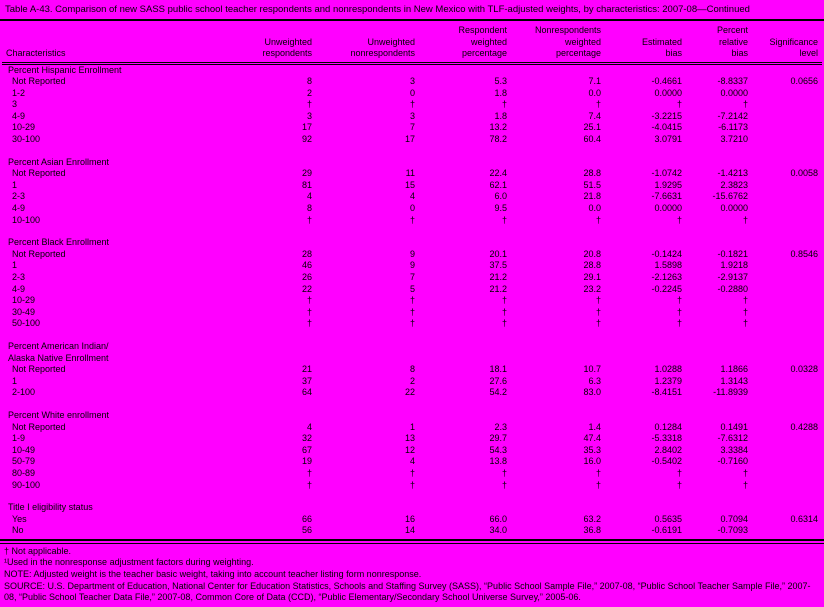 The width and height of the screenshot is (824, 607). Describe the element at coordinates (732, 115) in the screenshot. I see `cell-value: -7.2142` at that location.